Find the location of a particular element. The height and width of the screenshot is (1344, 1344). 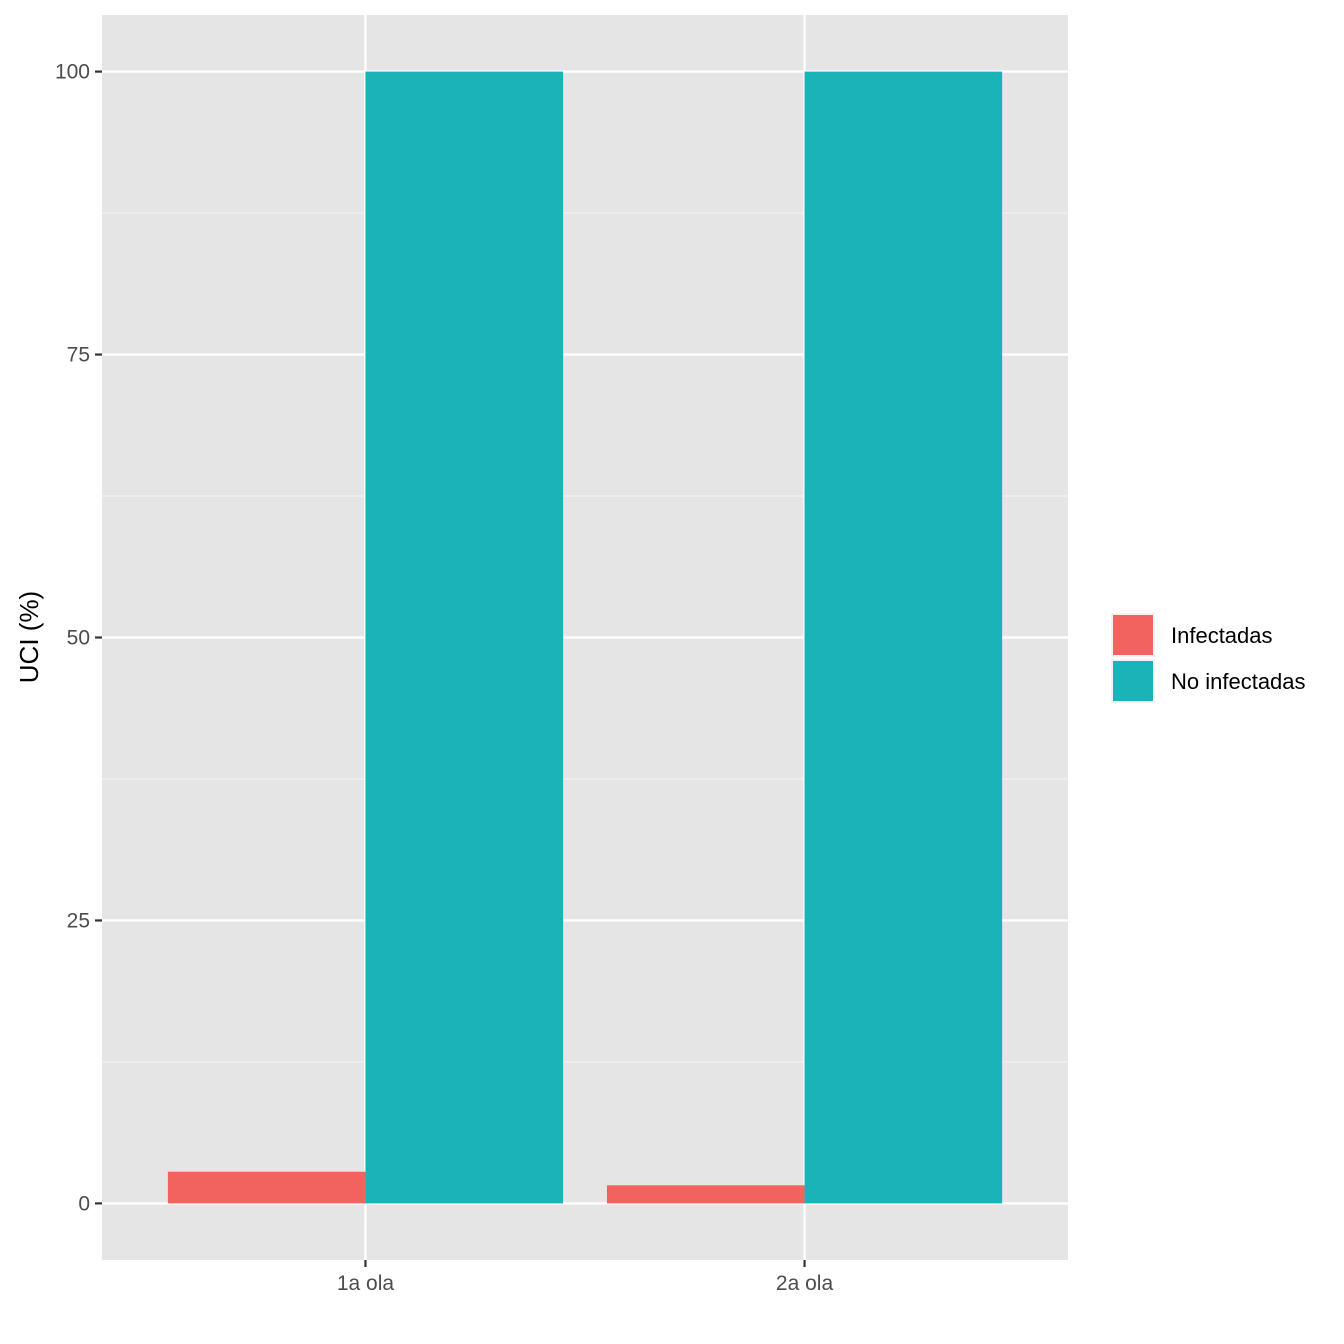

y-axis: 0 25 50 75 100 is located at coordinates (78, 638).